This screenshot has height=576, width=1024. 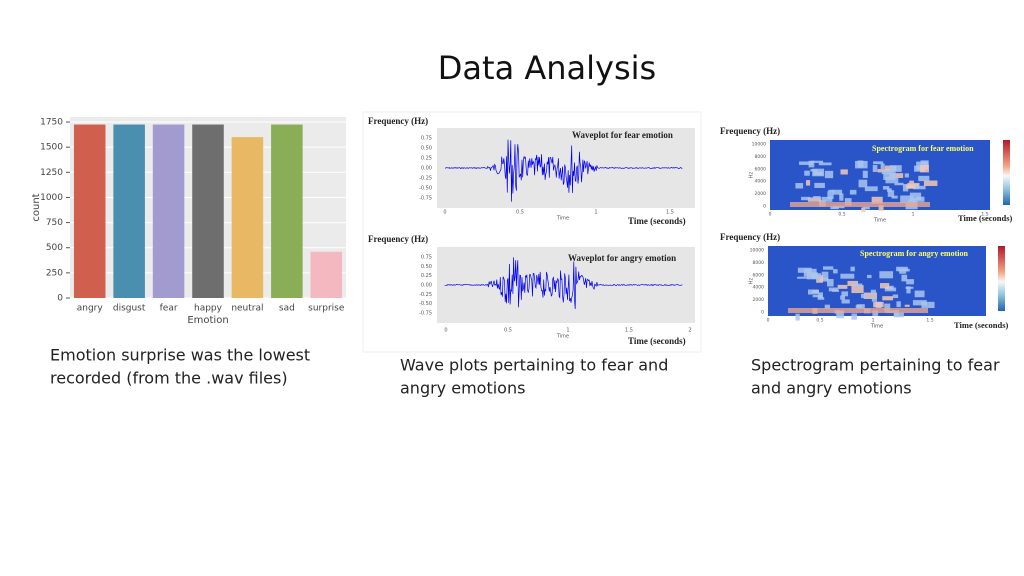 I want to click on colorbar, so click(x=1006, y=172).